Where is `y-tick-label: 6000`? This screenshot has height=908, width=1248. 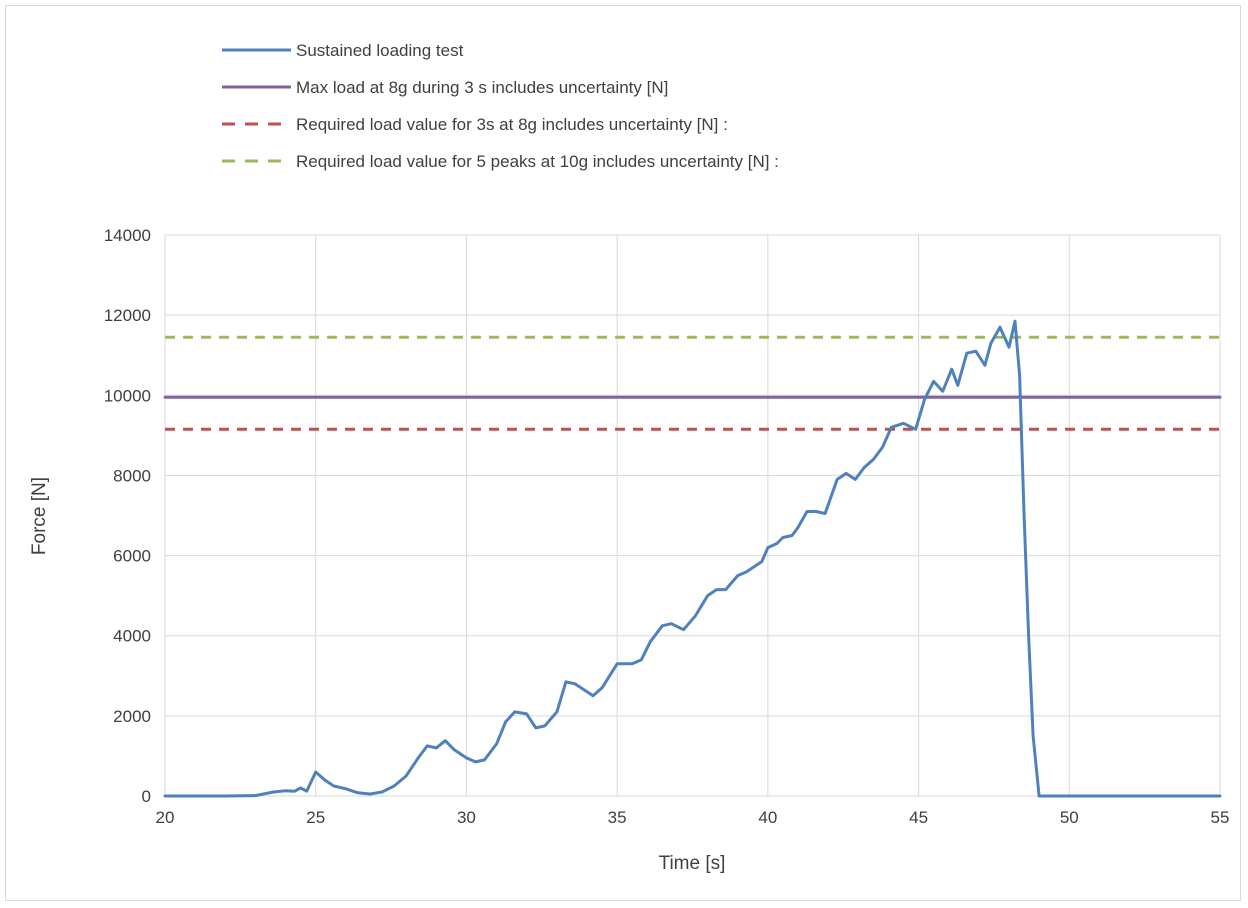
y-tick-label: 6000 is located at coordinates (132, 556).